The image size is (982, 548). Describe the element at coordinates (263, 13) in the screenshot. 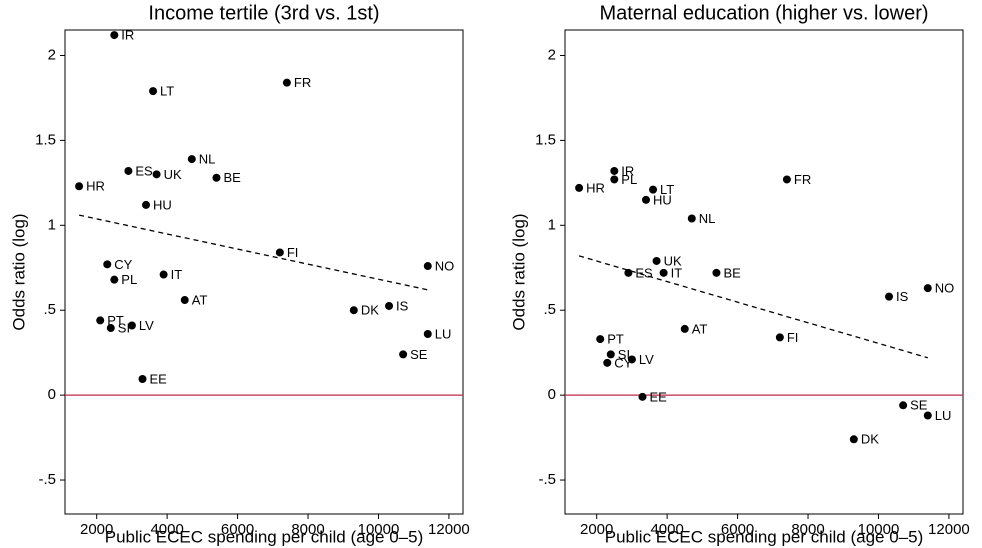

I see `chart-title: Income tertile (3rd vs. 1st)` at that location.